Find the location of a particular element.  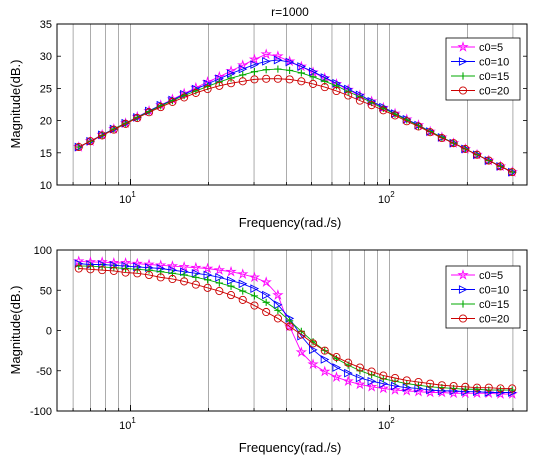

y-tick-label: 25 is located at coordinates (46, 89).